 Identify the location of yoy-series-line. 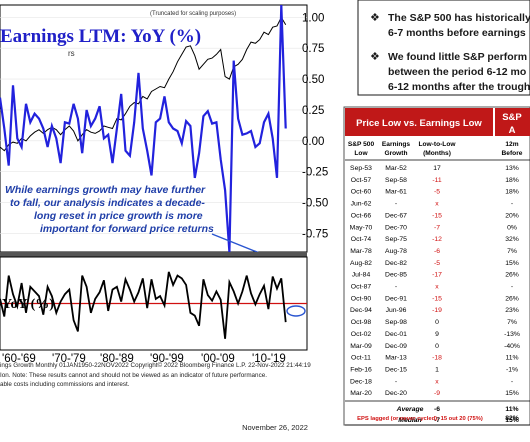
(143, 305).